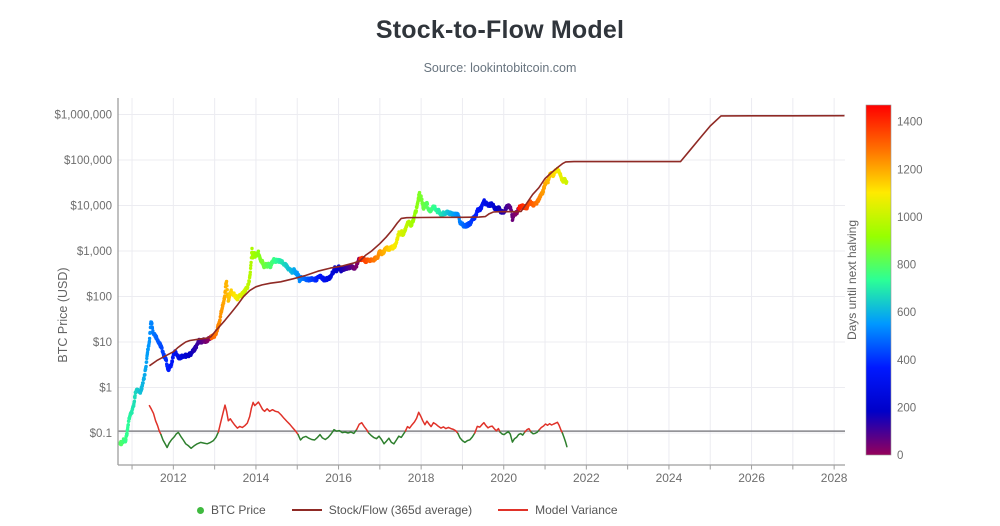  What do you see at coordinates (586, 478) in the screenshot?
I see `x-tick-label: 2022` at bounding box center [586, 478].